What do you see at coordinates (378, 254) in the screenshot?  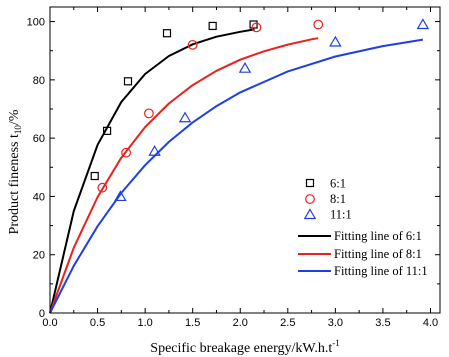 I see `legend-label-fit-8-1: Fitting line of 8:1` at bounding box center [378, 254].